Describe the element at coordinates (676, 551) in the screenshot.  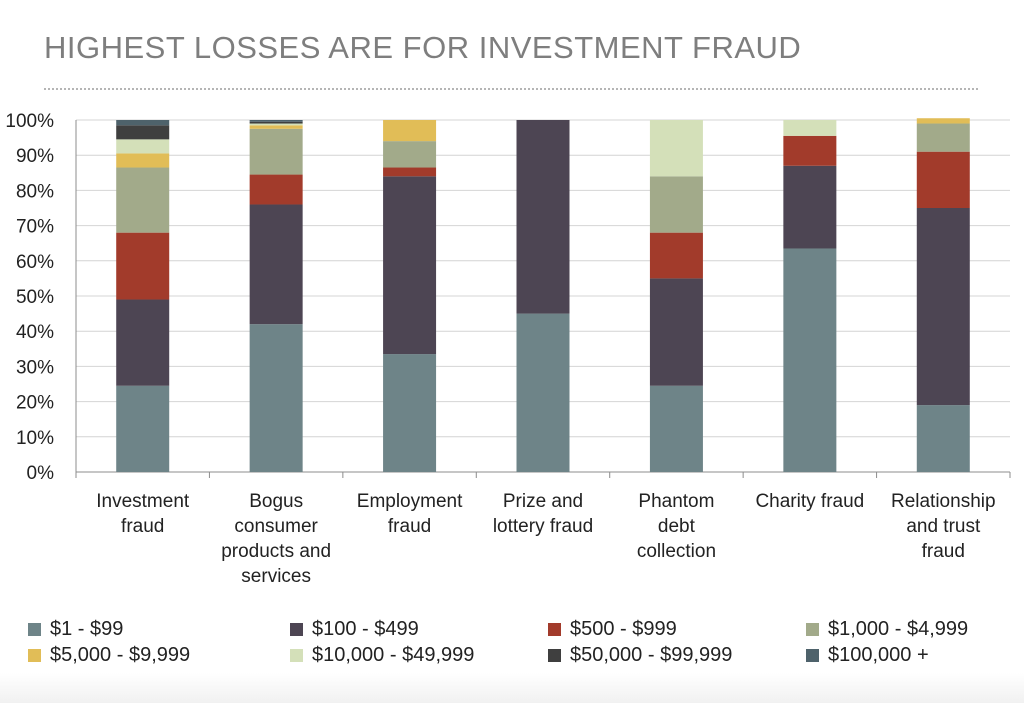
I see `x-category-label: collection` at that location.